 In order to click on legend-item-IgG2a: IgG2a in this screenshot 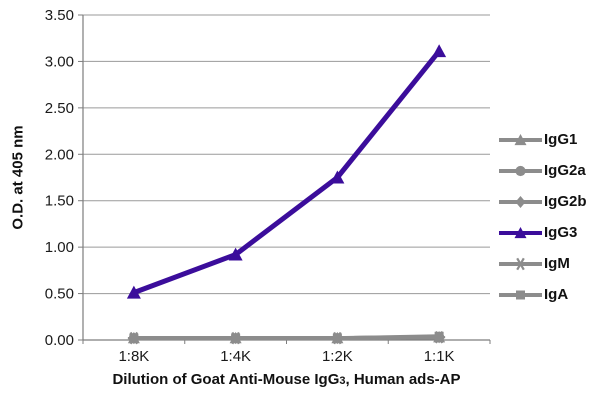, I will do `click(542, 170)`.